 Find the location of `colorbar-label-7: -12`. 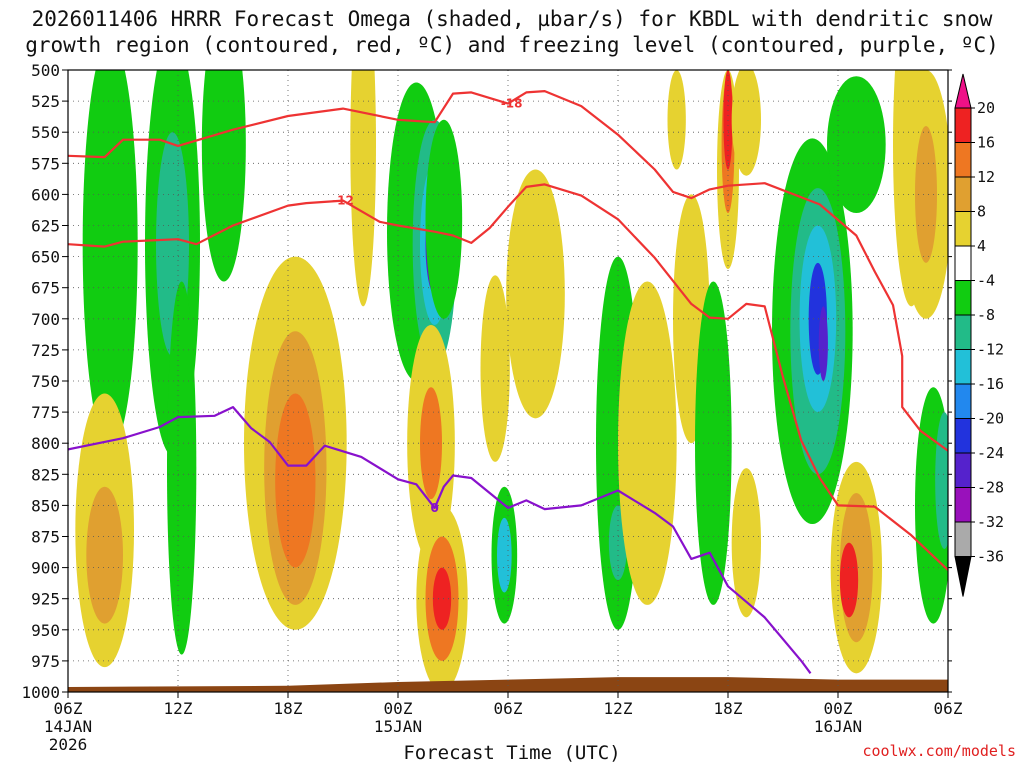

colorbar-label-7: -12 is located at coordinates (990, 350).